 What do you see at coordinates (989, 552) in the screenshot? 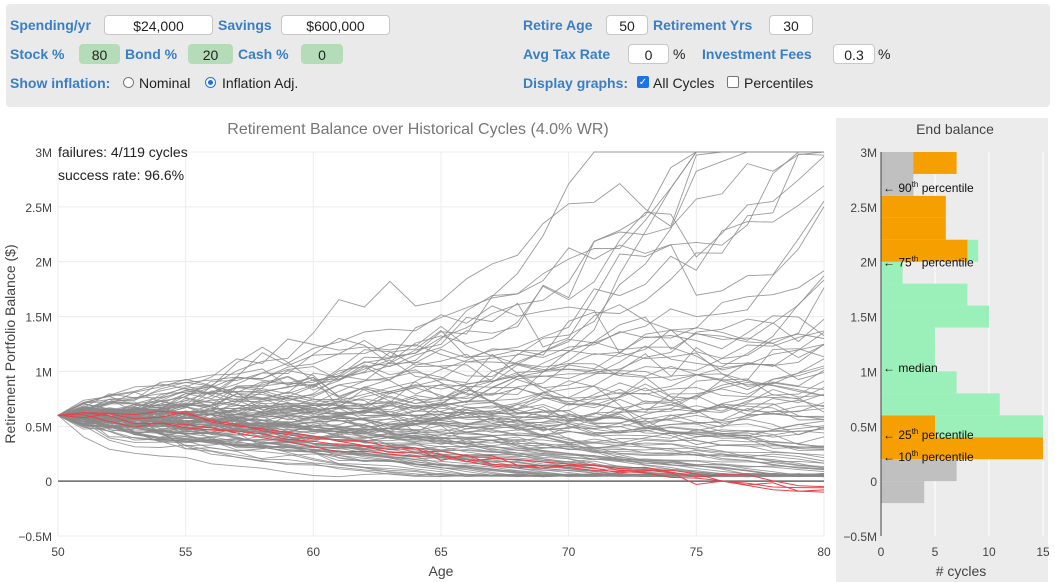
I see `hist-x-tick-label: 10` at bounding box center [989, 552].